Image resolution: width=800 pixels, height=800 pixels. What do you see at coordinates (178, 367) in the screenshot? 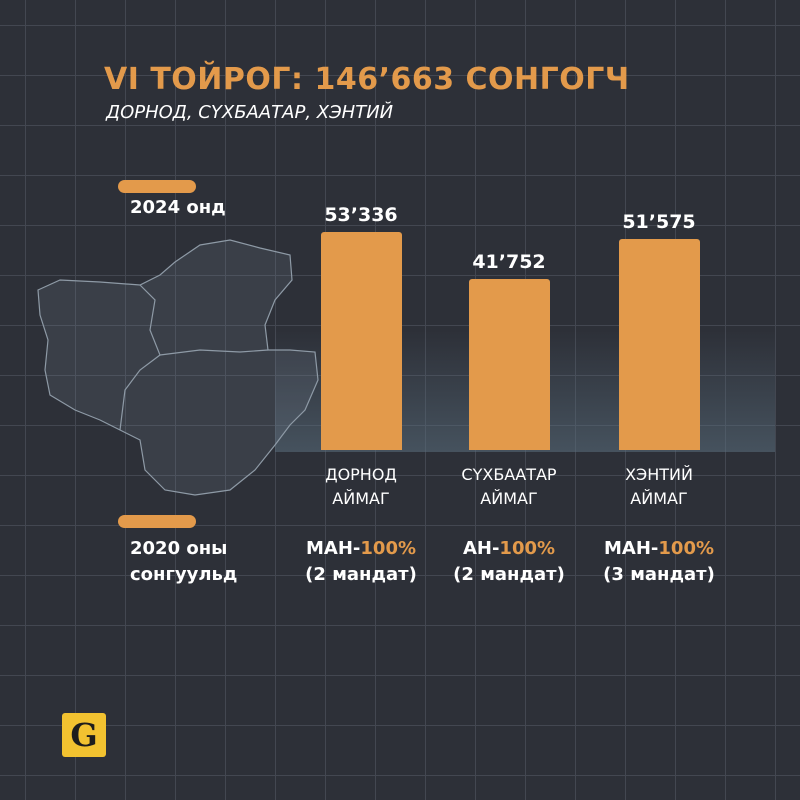
I see `map-outline` at bounding box center [178, 367].